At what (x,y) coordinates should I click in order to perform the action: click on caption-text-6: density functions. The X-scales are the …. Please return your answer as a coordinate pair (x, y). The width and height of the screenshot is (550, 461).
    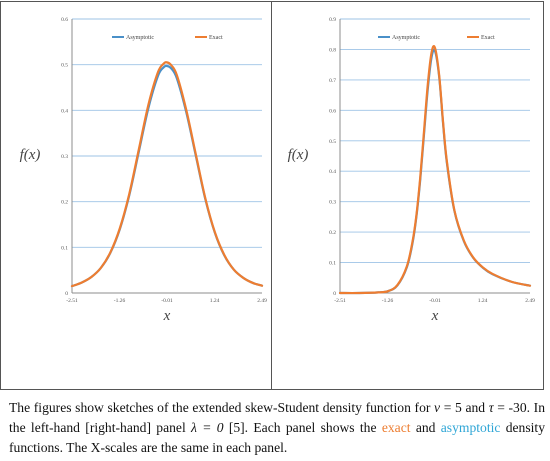
    Looking at the image, I should click on (277, 437).